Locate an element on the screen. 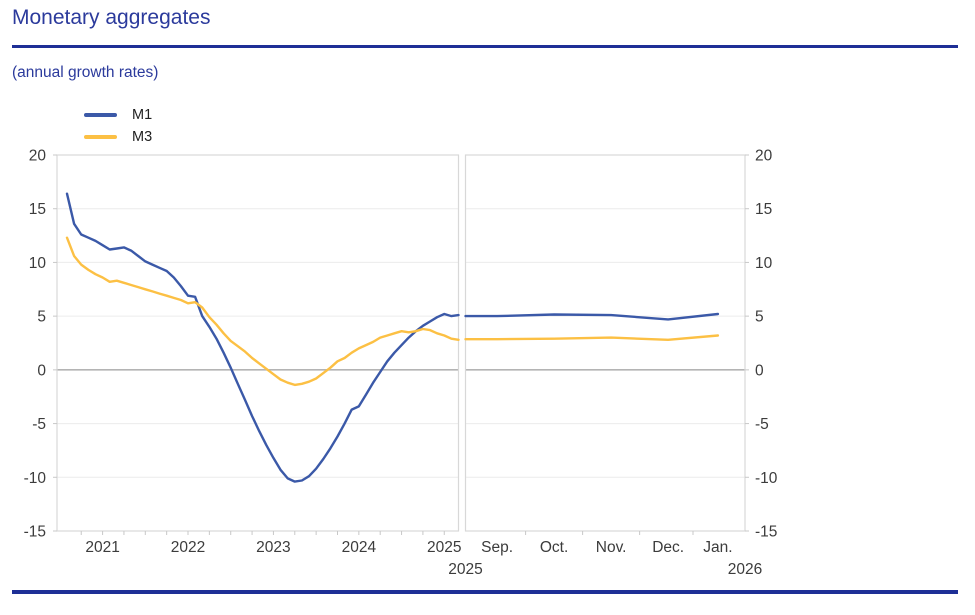  y-axis-tick-label-left: 15 is located at coordinates (37, 209).